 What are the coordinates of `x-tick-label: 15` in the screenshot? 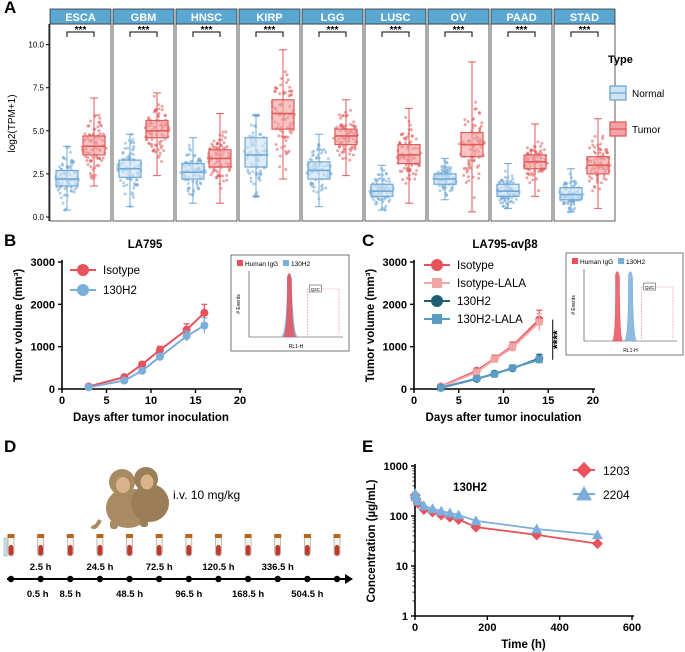 It's located at (548, 401).